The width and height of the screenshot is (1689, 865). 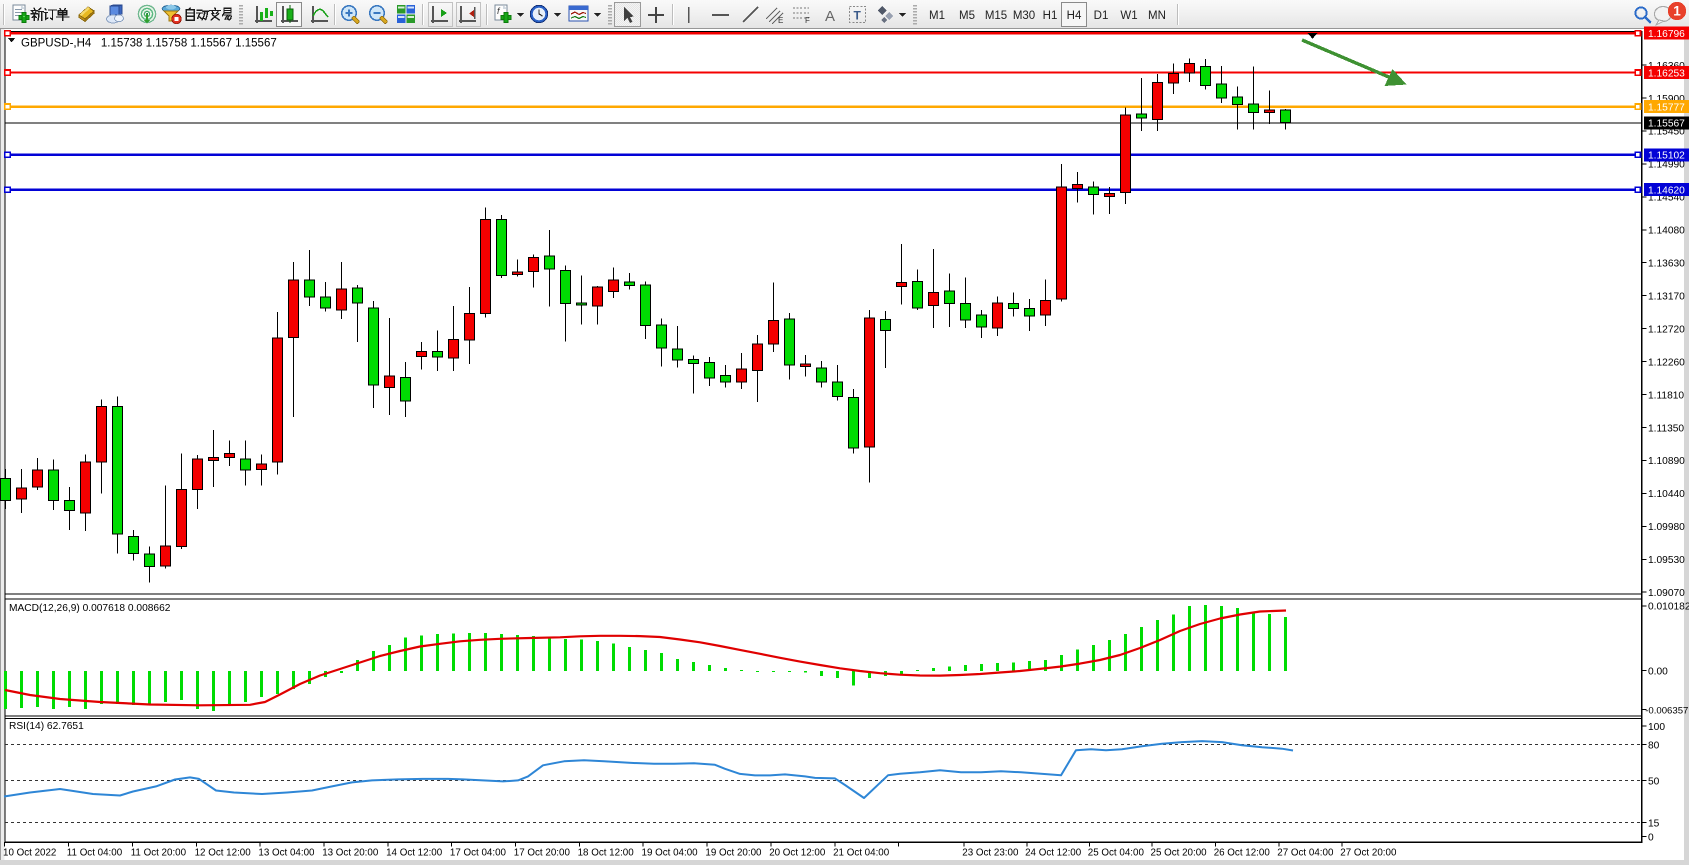 What do you see at coordinates (830, 16) in the screenshot?
I see `svg-text: A` at bounding box center [830, 16].